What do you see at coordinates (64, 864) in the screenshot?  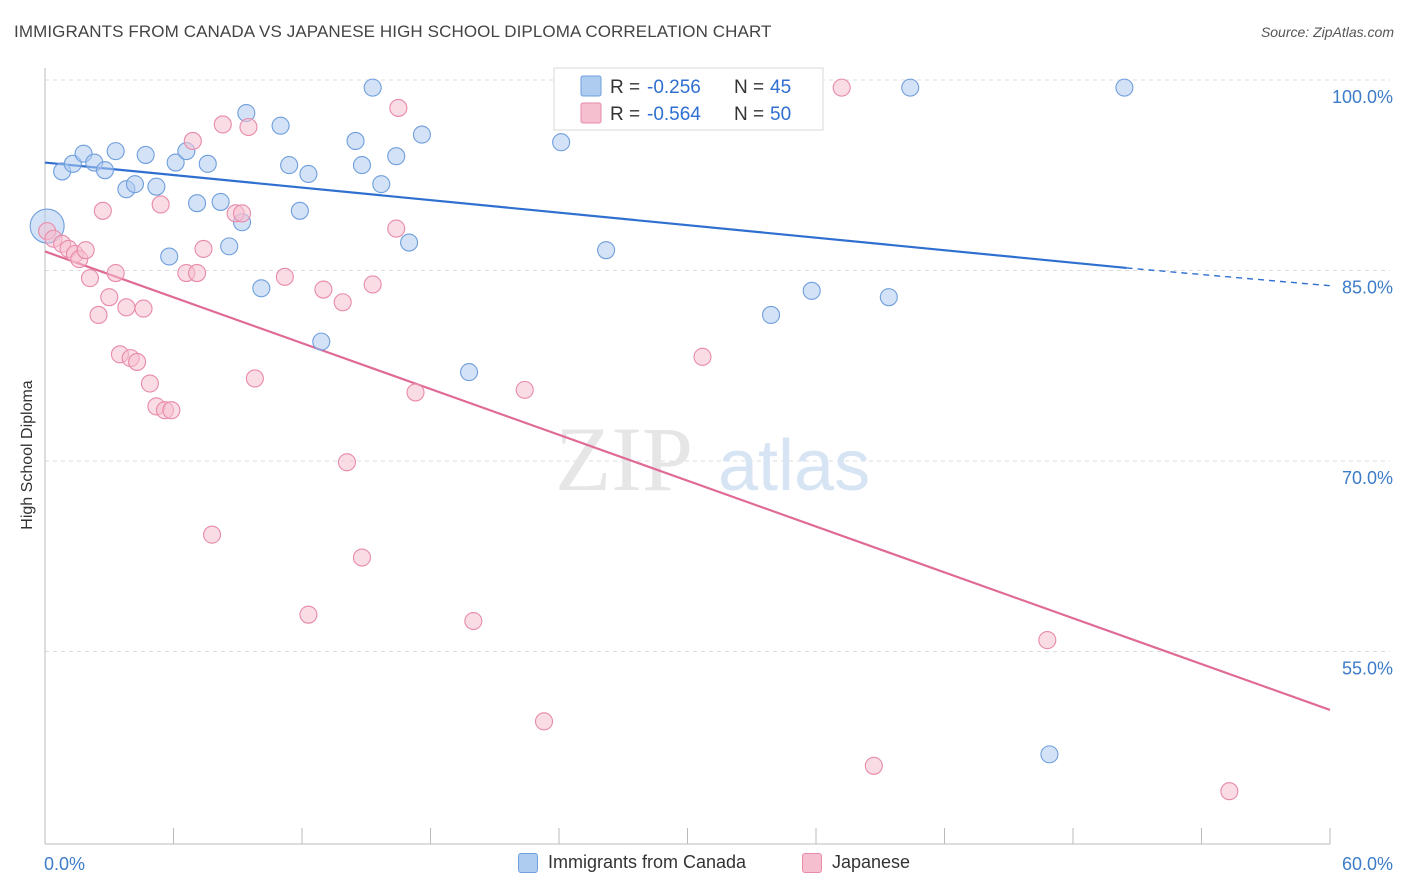 I see `x-tick-label: 0.0%` at bounding box center [64, 864].